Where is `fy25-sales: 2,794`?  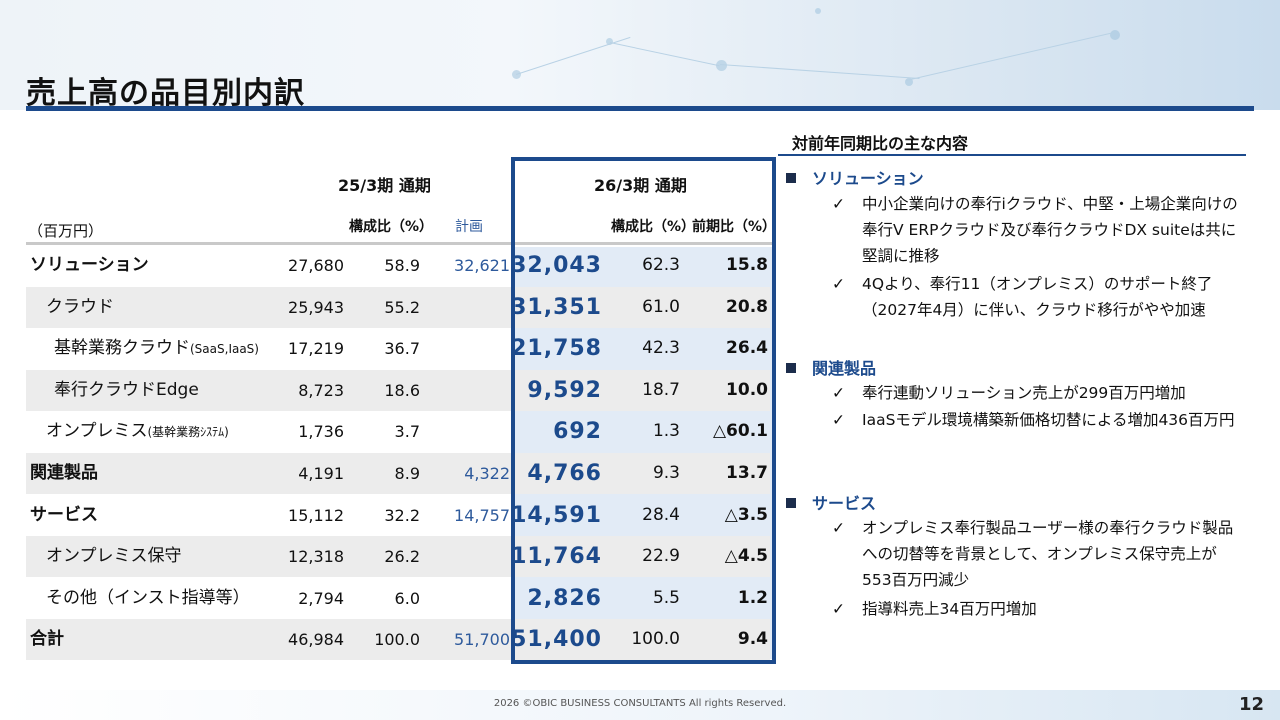 fy25-sales: 2,794 is located at coordinates (321, 598).